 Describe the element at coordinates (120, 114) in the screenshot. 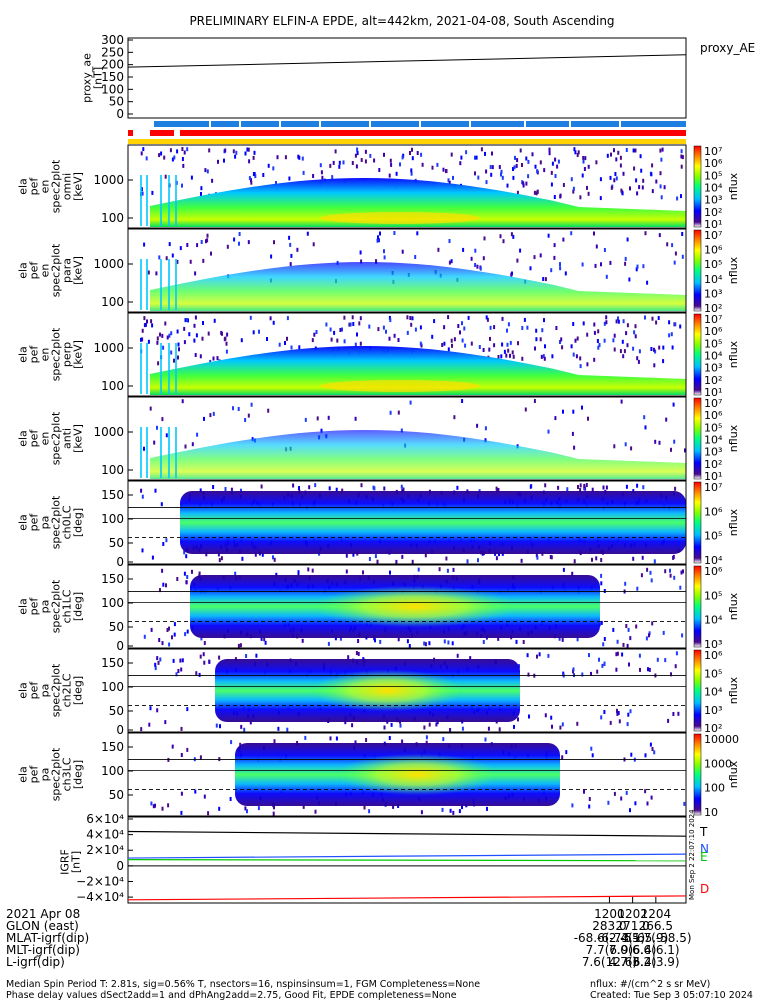

I see `ae-tick-label: 0` at that location.